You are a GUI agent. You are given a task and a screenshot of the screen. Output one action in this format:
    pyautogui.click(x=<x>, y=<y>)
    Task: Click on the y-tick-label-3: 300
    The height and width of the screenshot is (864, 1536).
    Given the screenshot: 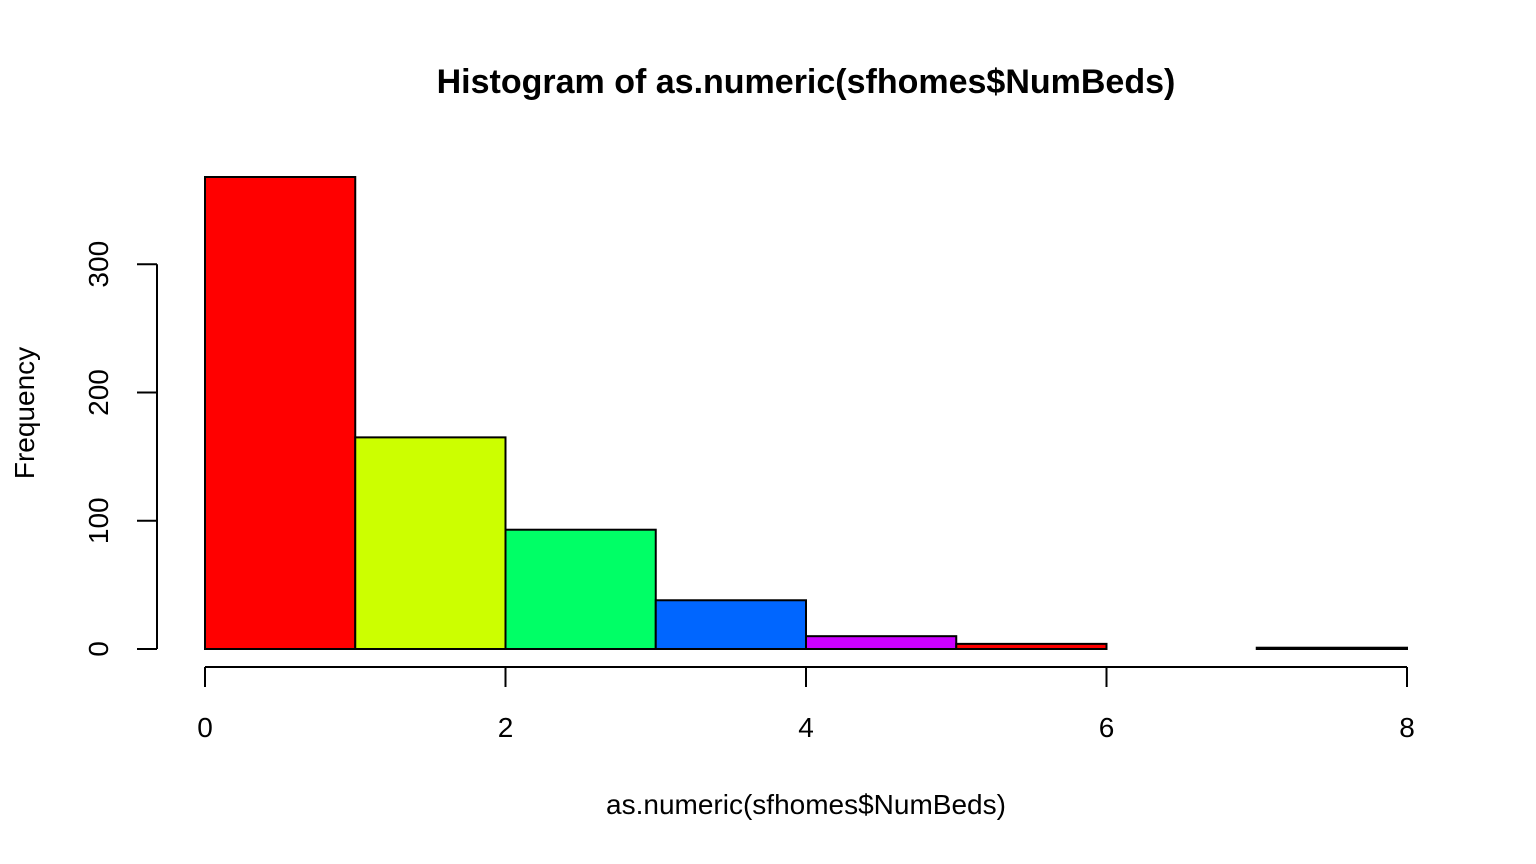 What is the action you would take?
    pyautogui.click(x=98, y=264)
    